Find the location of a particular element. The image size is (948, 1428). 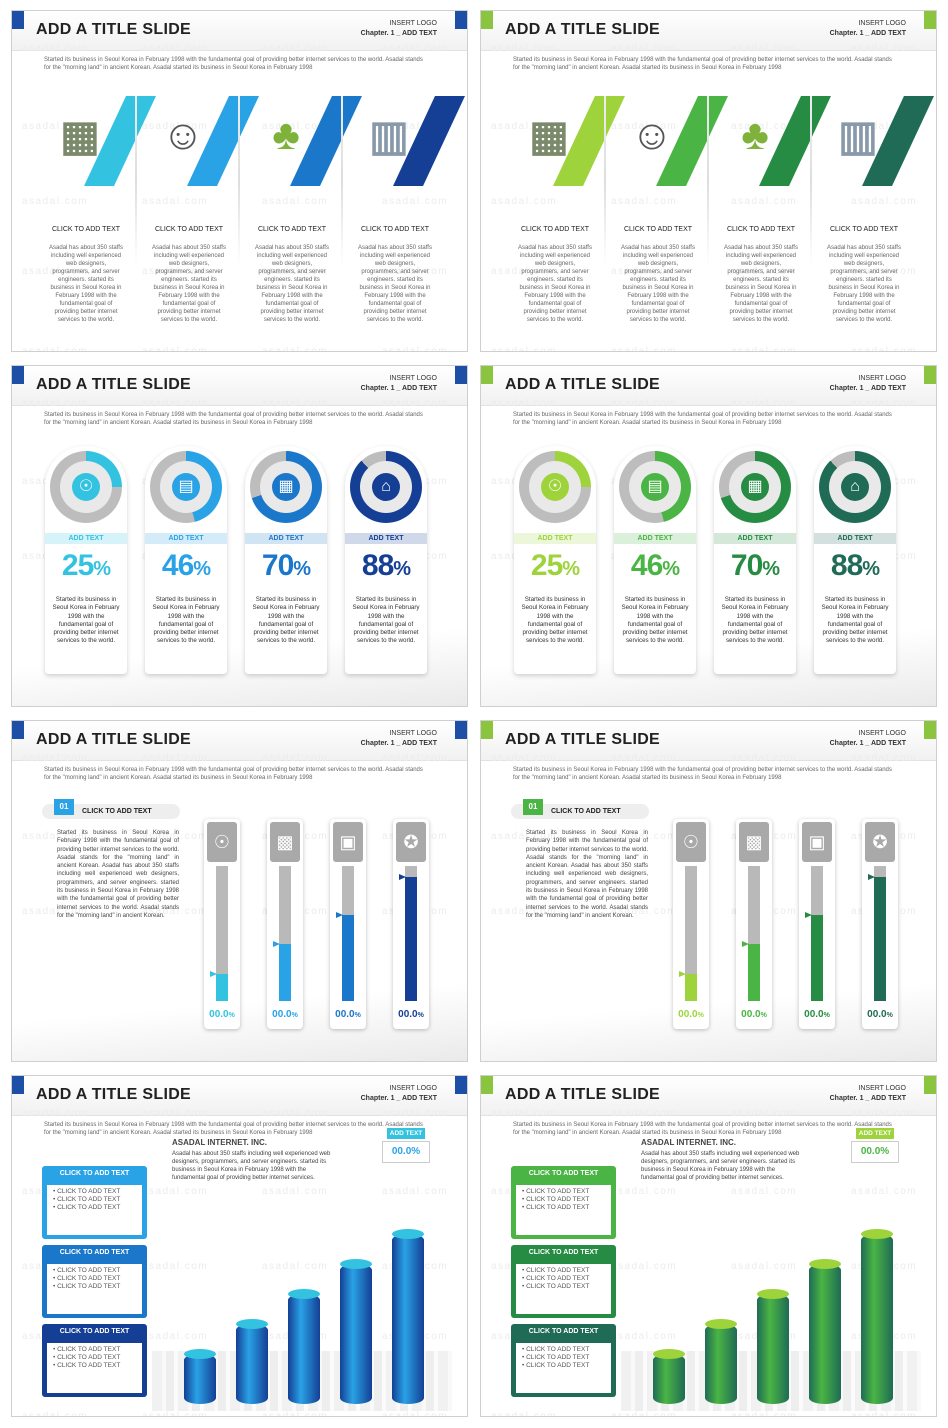

gauge: ✪ 00.0% is located at coordinates (411, 924).